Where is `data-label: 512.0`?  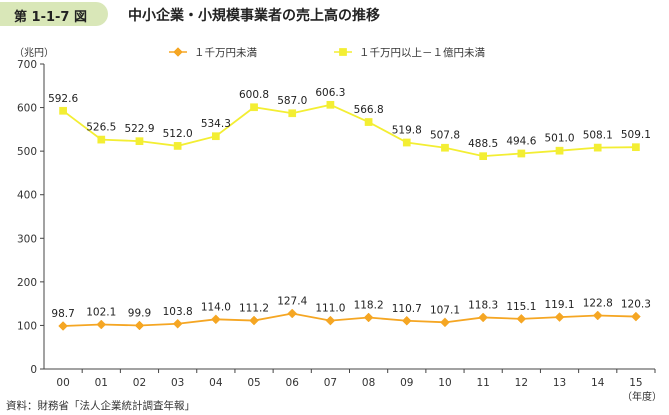 data-label: 512.0 is located at coordinates (178, 134).